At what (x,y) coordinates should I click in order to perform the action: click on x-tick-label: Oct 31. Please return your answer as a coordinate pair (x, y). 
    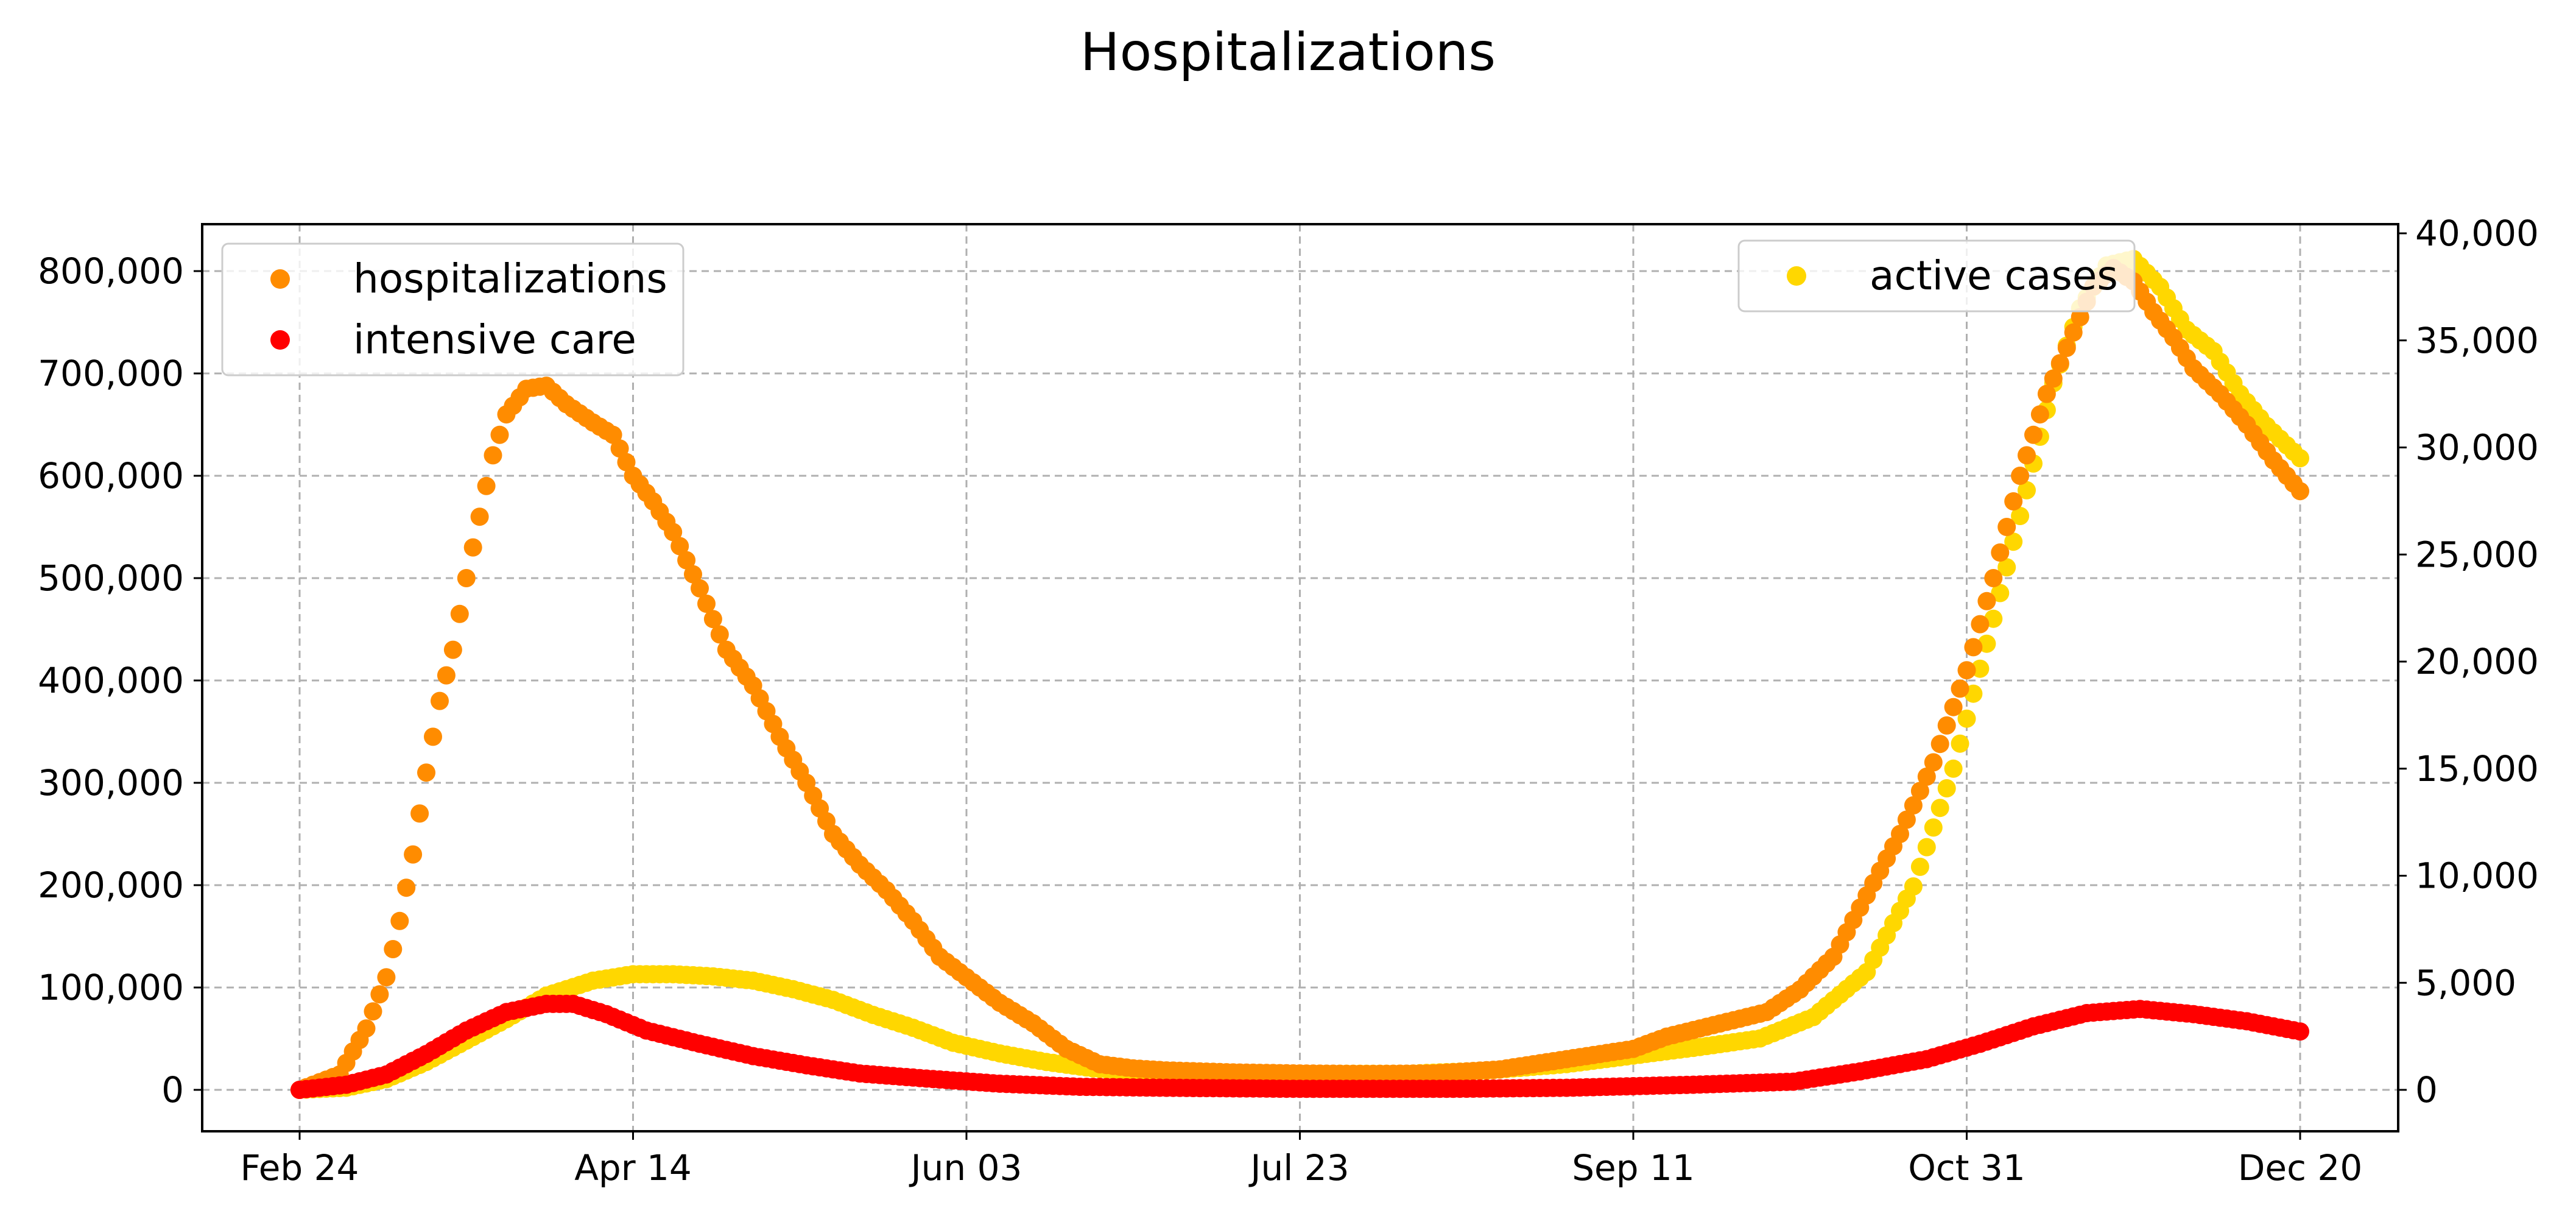
    Looking at the image, I should click on (1966, 1168).